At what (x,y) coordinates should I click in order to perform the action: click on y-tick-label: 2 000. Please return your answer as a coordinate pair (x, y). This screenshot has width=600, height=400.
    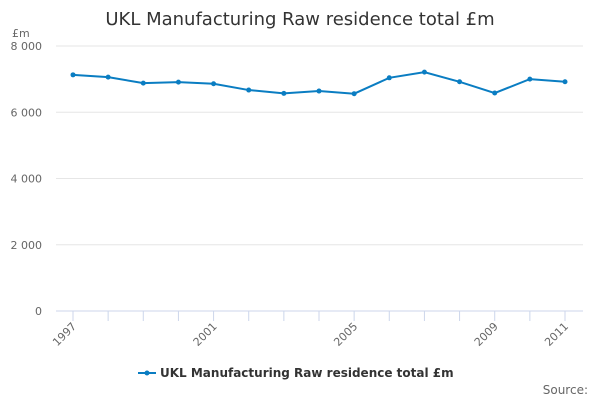
    Looking at the image, I should click on (27, 245).